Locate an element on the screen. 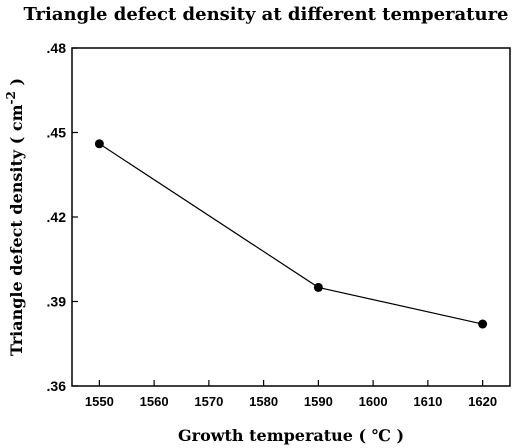 The height and width of the screenshot is (448, 520). y-axis-label-main: Triangle defect density ( cm is located at coordinates (16, 230).